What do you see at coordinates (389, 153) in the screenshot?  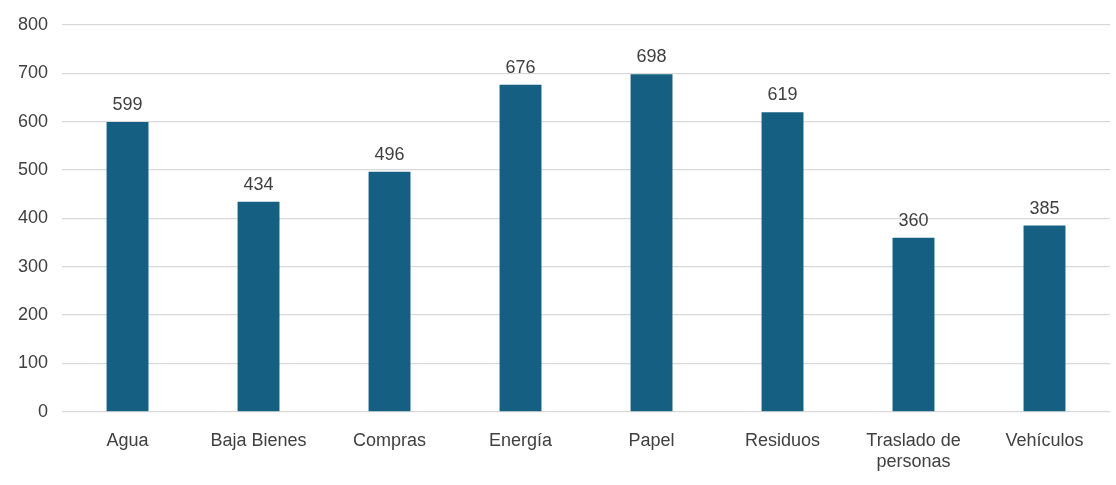 I see `data-label: 496` at bounding box center [389, 153].